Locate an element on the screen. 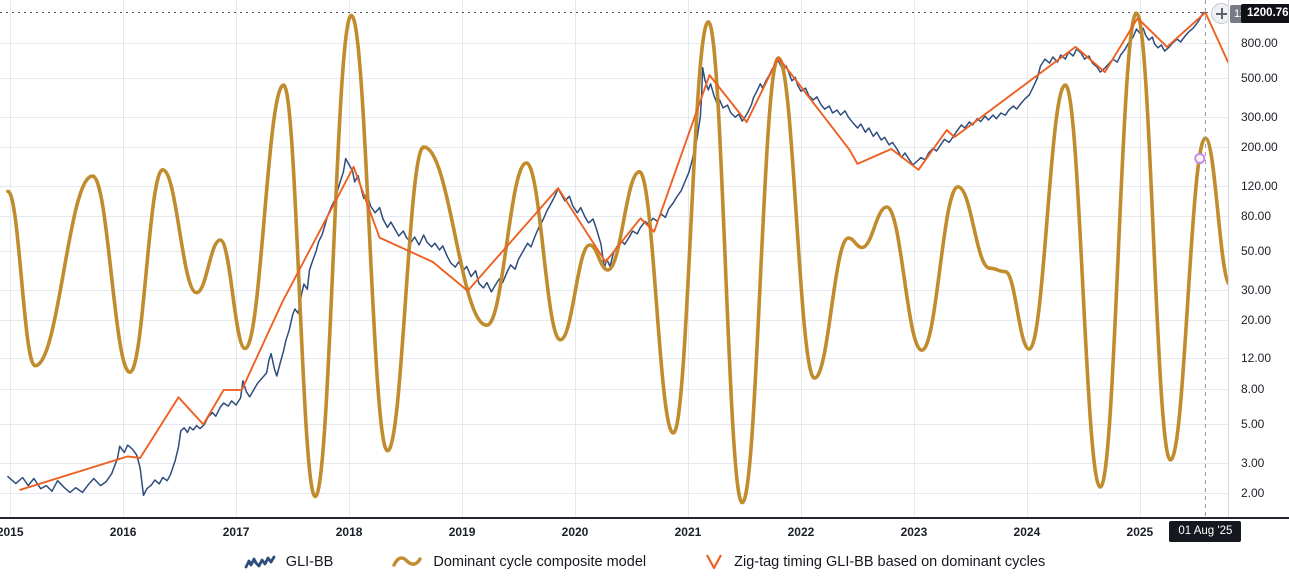 This screenshot has height=580, width=1289. time-tick-label: 2016 is located at coordinates (123, 532).